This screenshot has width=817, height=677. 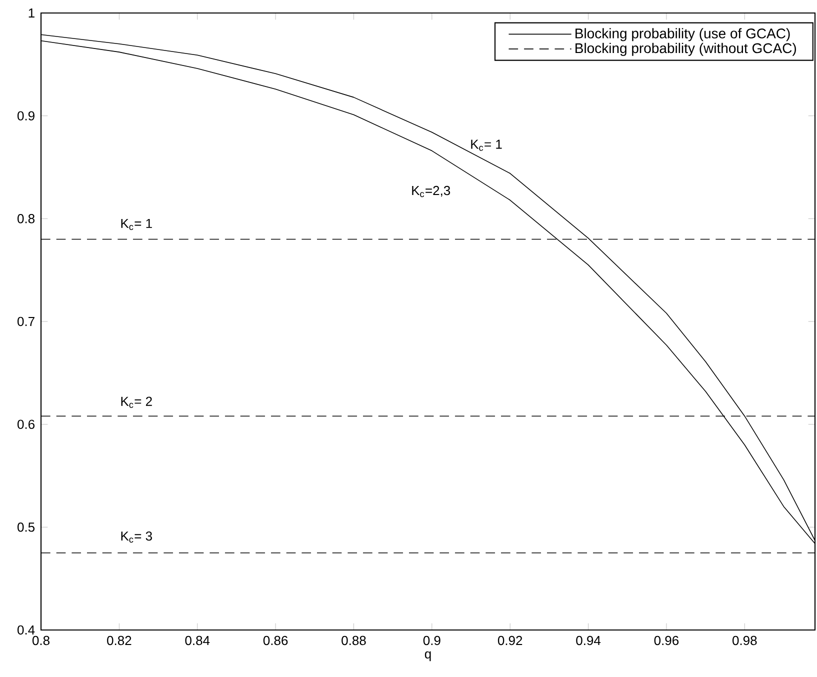 What do you see at coordinates (275, 641) in the screenshot?
I see `x-tick-label: 0.86` at bounding box center [275, 641].